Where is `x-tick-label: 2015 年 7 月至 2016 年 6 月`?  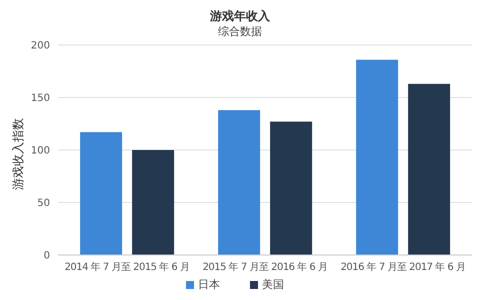
x-tick-label: 2015 年 7 月至 2016 年 6 月 is located at coordinates (265, 267).